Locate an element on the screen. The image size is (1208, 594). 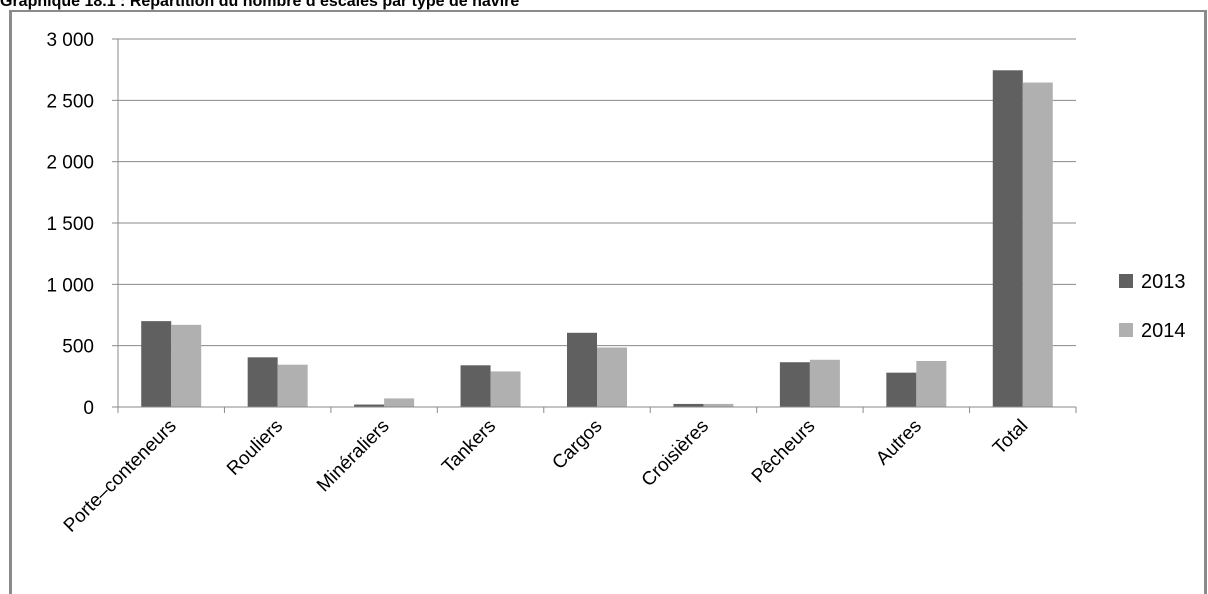
y-tick-label: 500 is located at coordinates (78, 347).